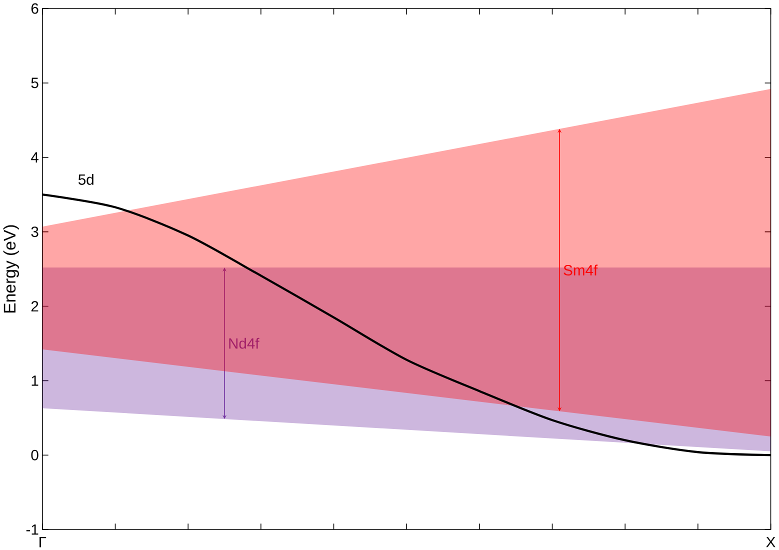 This screenshot has width=779, height=550. What do you see at coordinates (34, 231) in the screenshot?
I see `y-tick-label: 3` at bounding box center [34, 231].